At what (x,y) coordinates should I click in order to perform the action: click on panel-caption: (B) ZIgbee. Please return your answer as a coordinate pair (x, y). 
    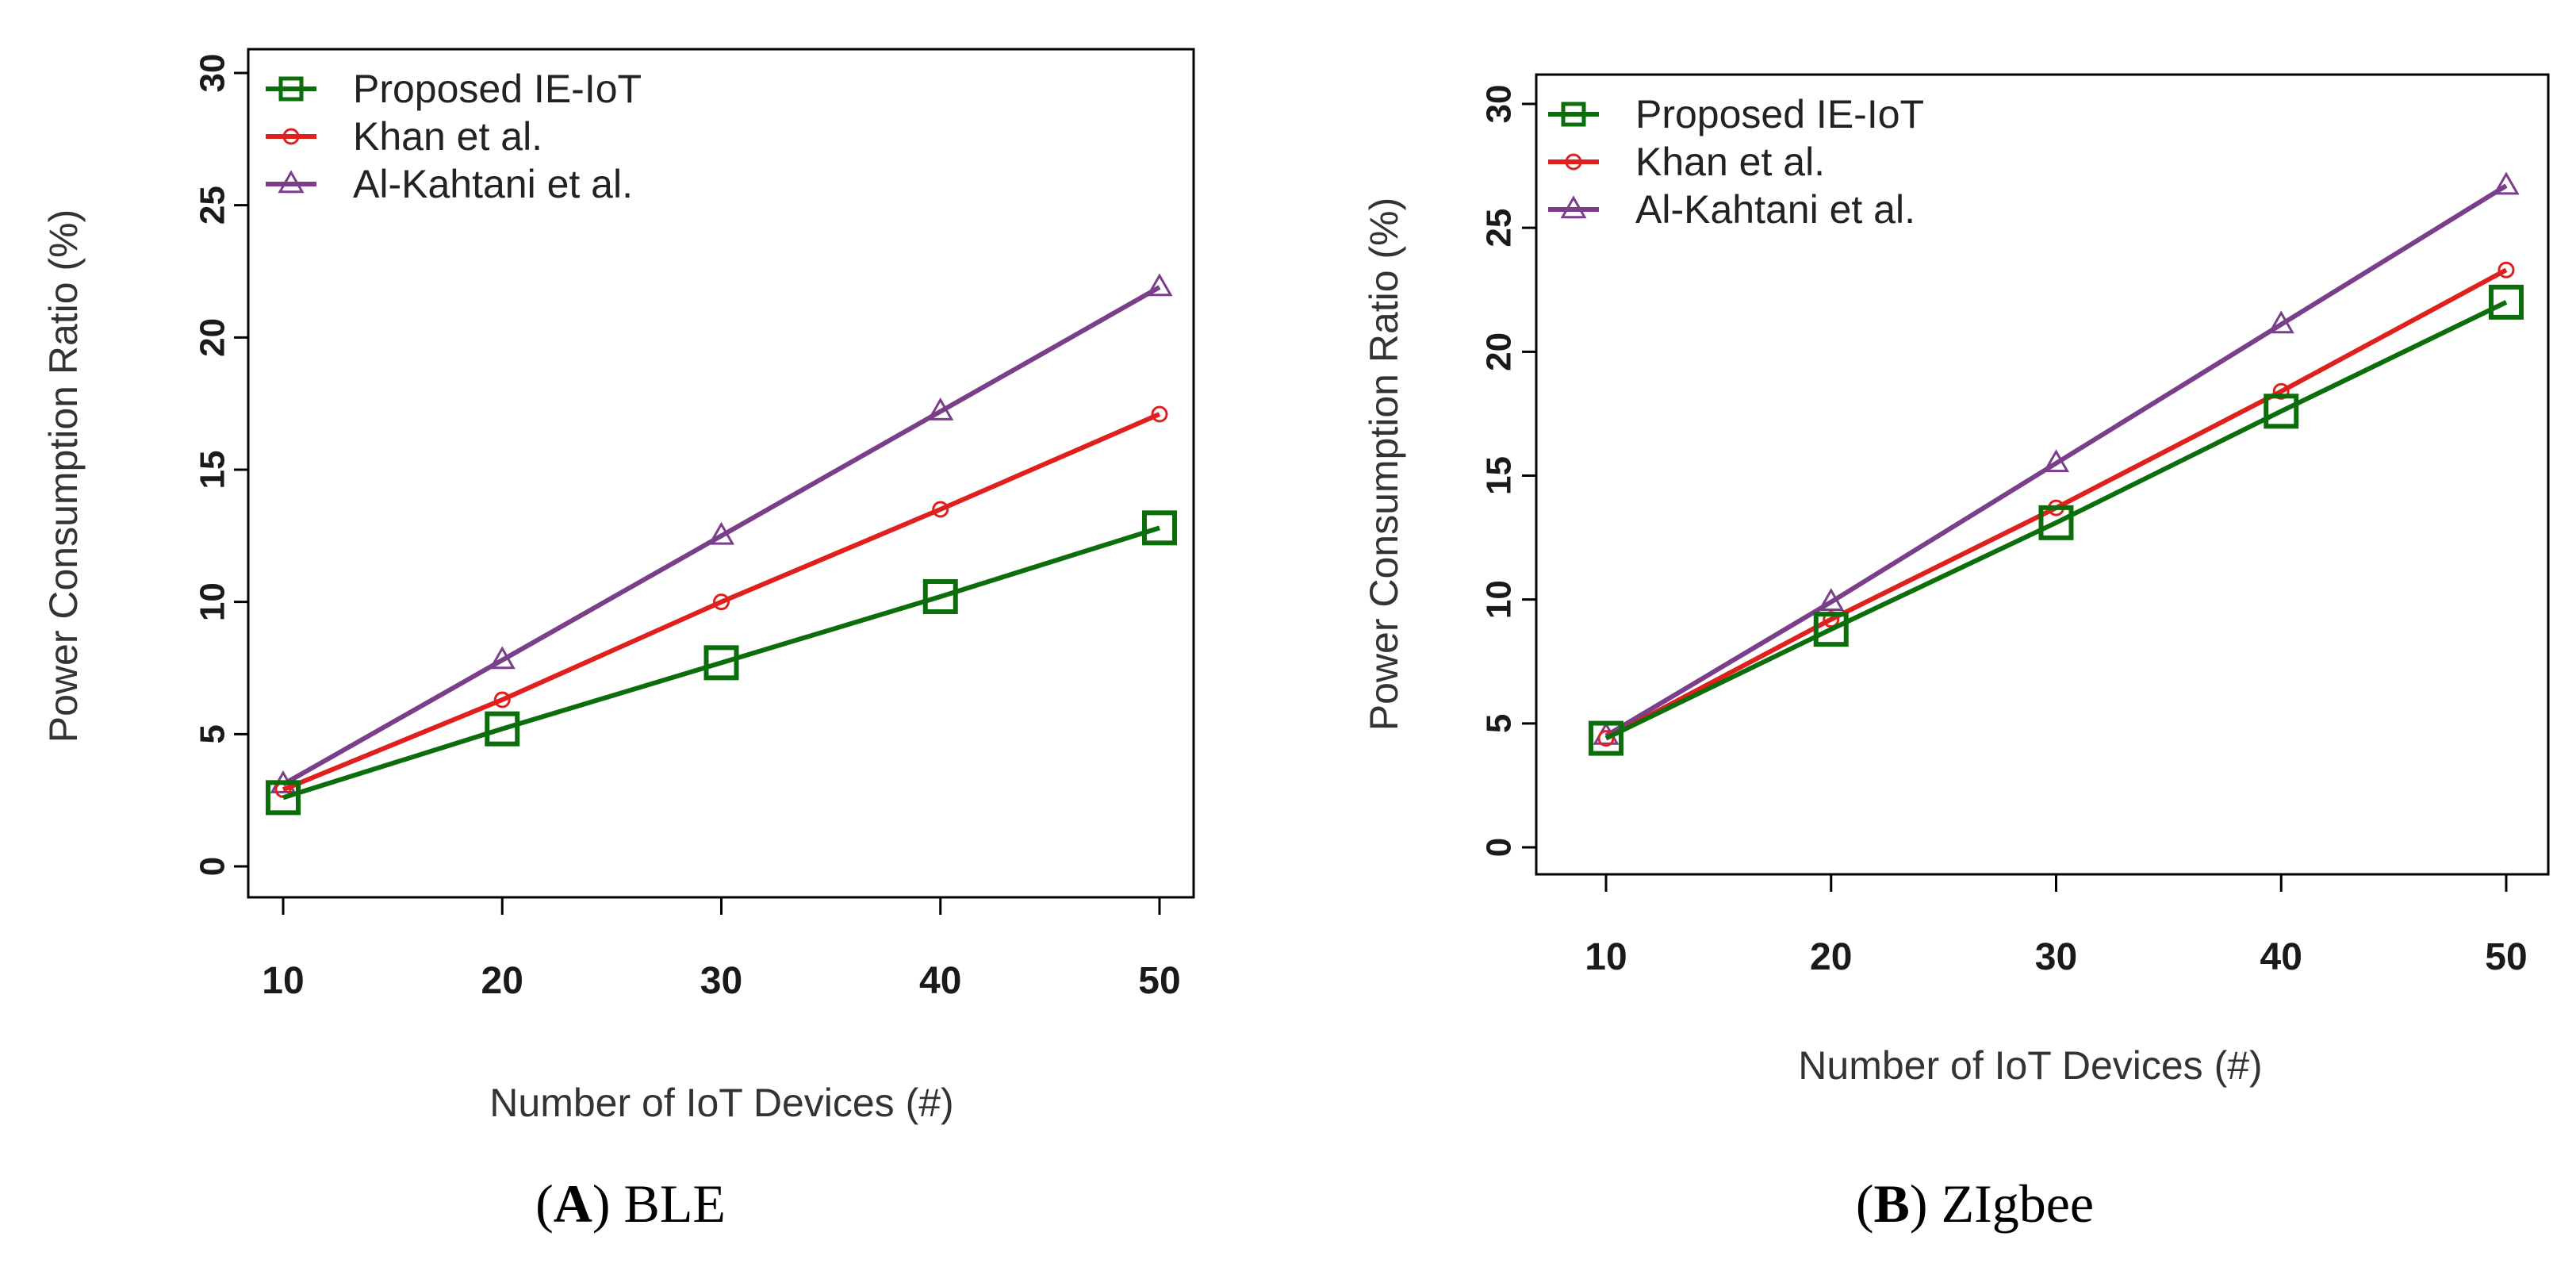
    Looking at the image, I should click on (1975, 1204).